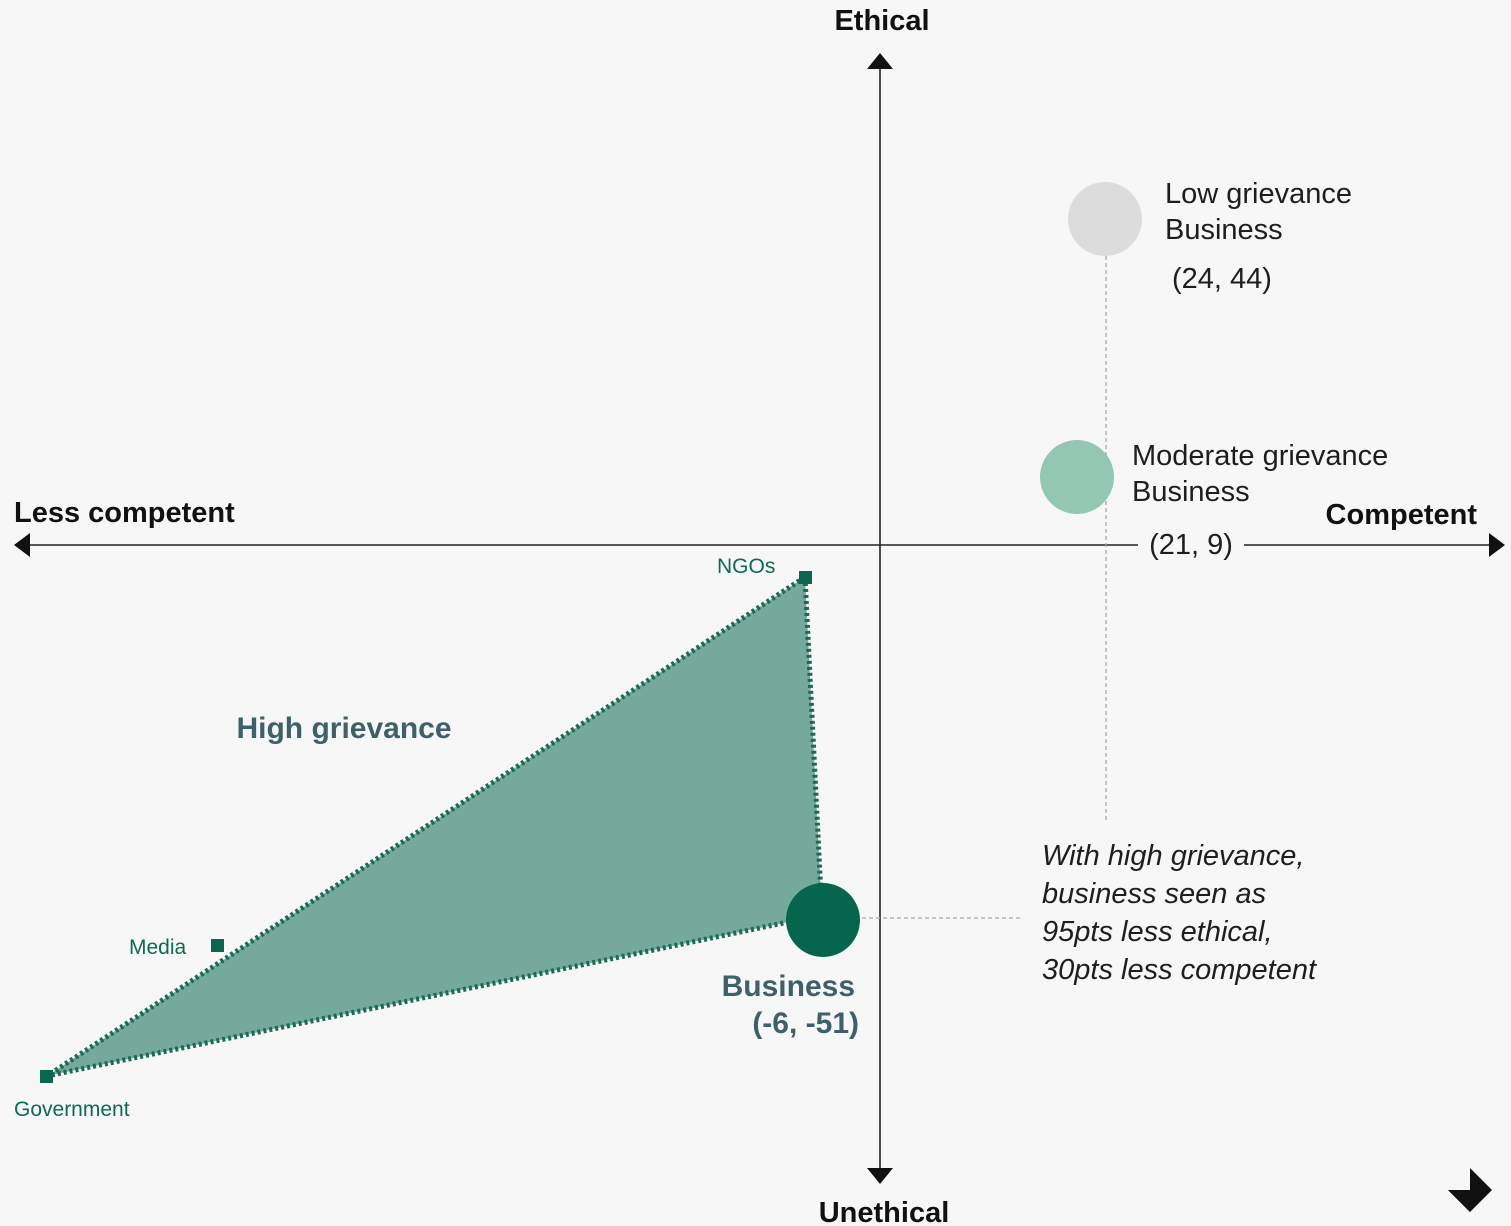 This screenshot has height=1226, width=1511. Describe the element at coordinates (1470, 1190) in the screenshot. I see `next-page-arrow-icon` at that location.